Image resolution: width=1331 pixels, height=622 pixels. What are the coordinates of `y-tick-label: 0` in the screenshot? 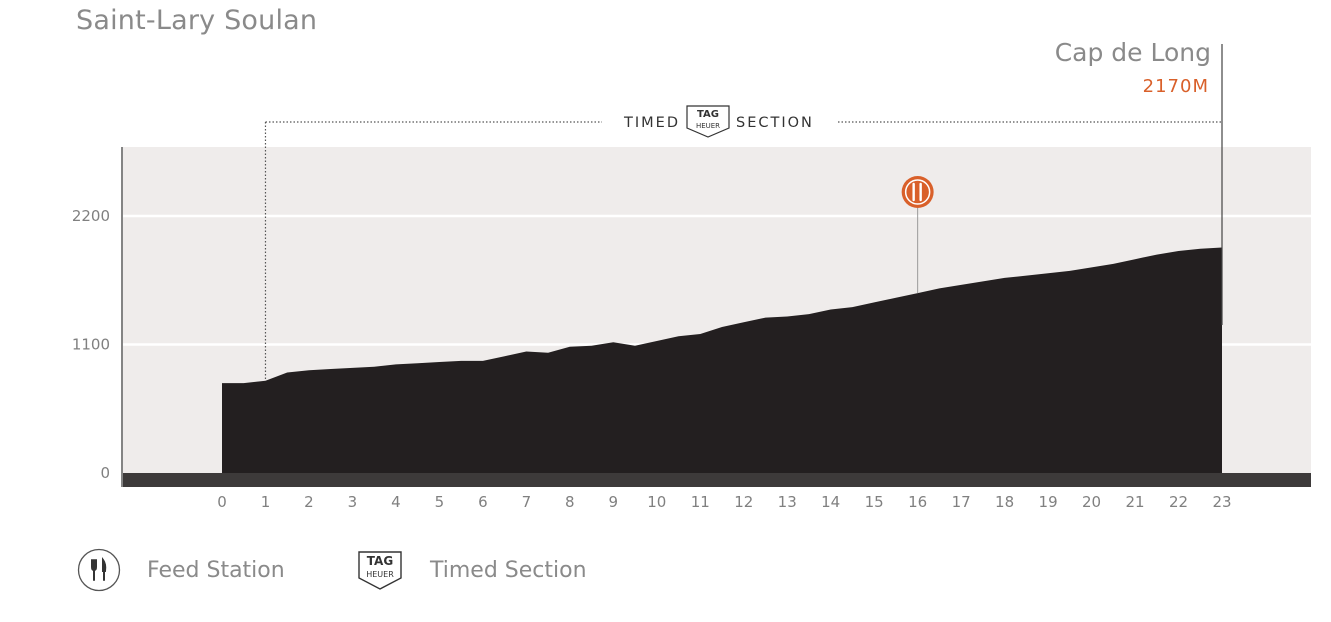 It's located at (105, 473).